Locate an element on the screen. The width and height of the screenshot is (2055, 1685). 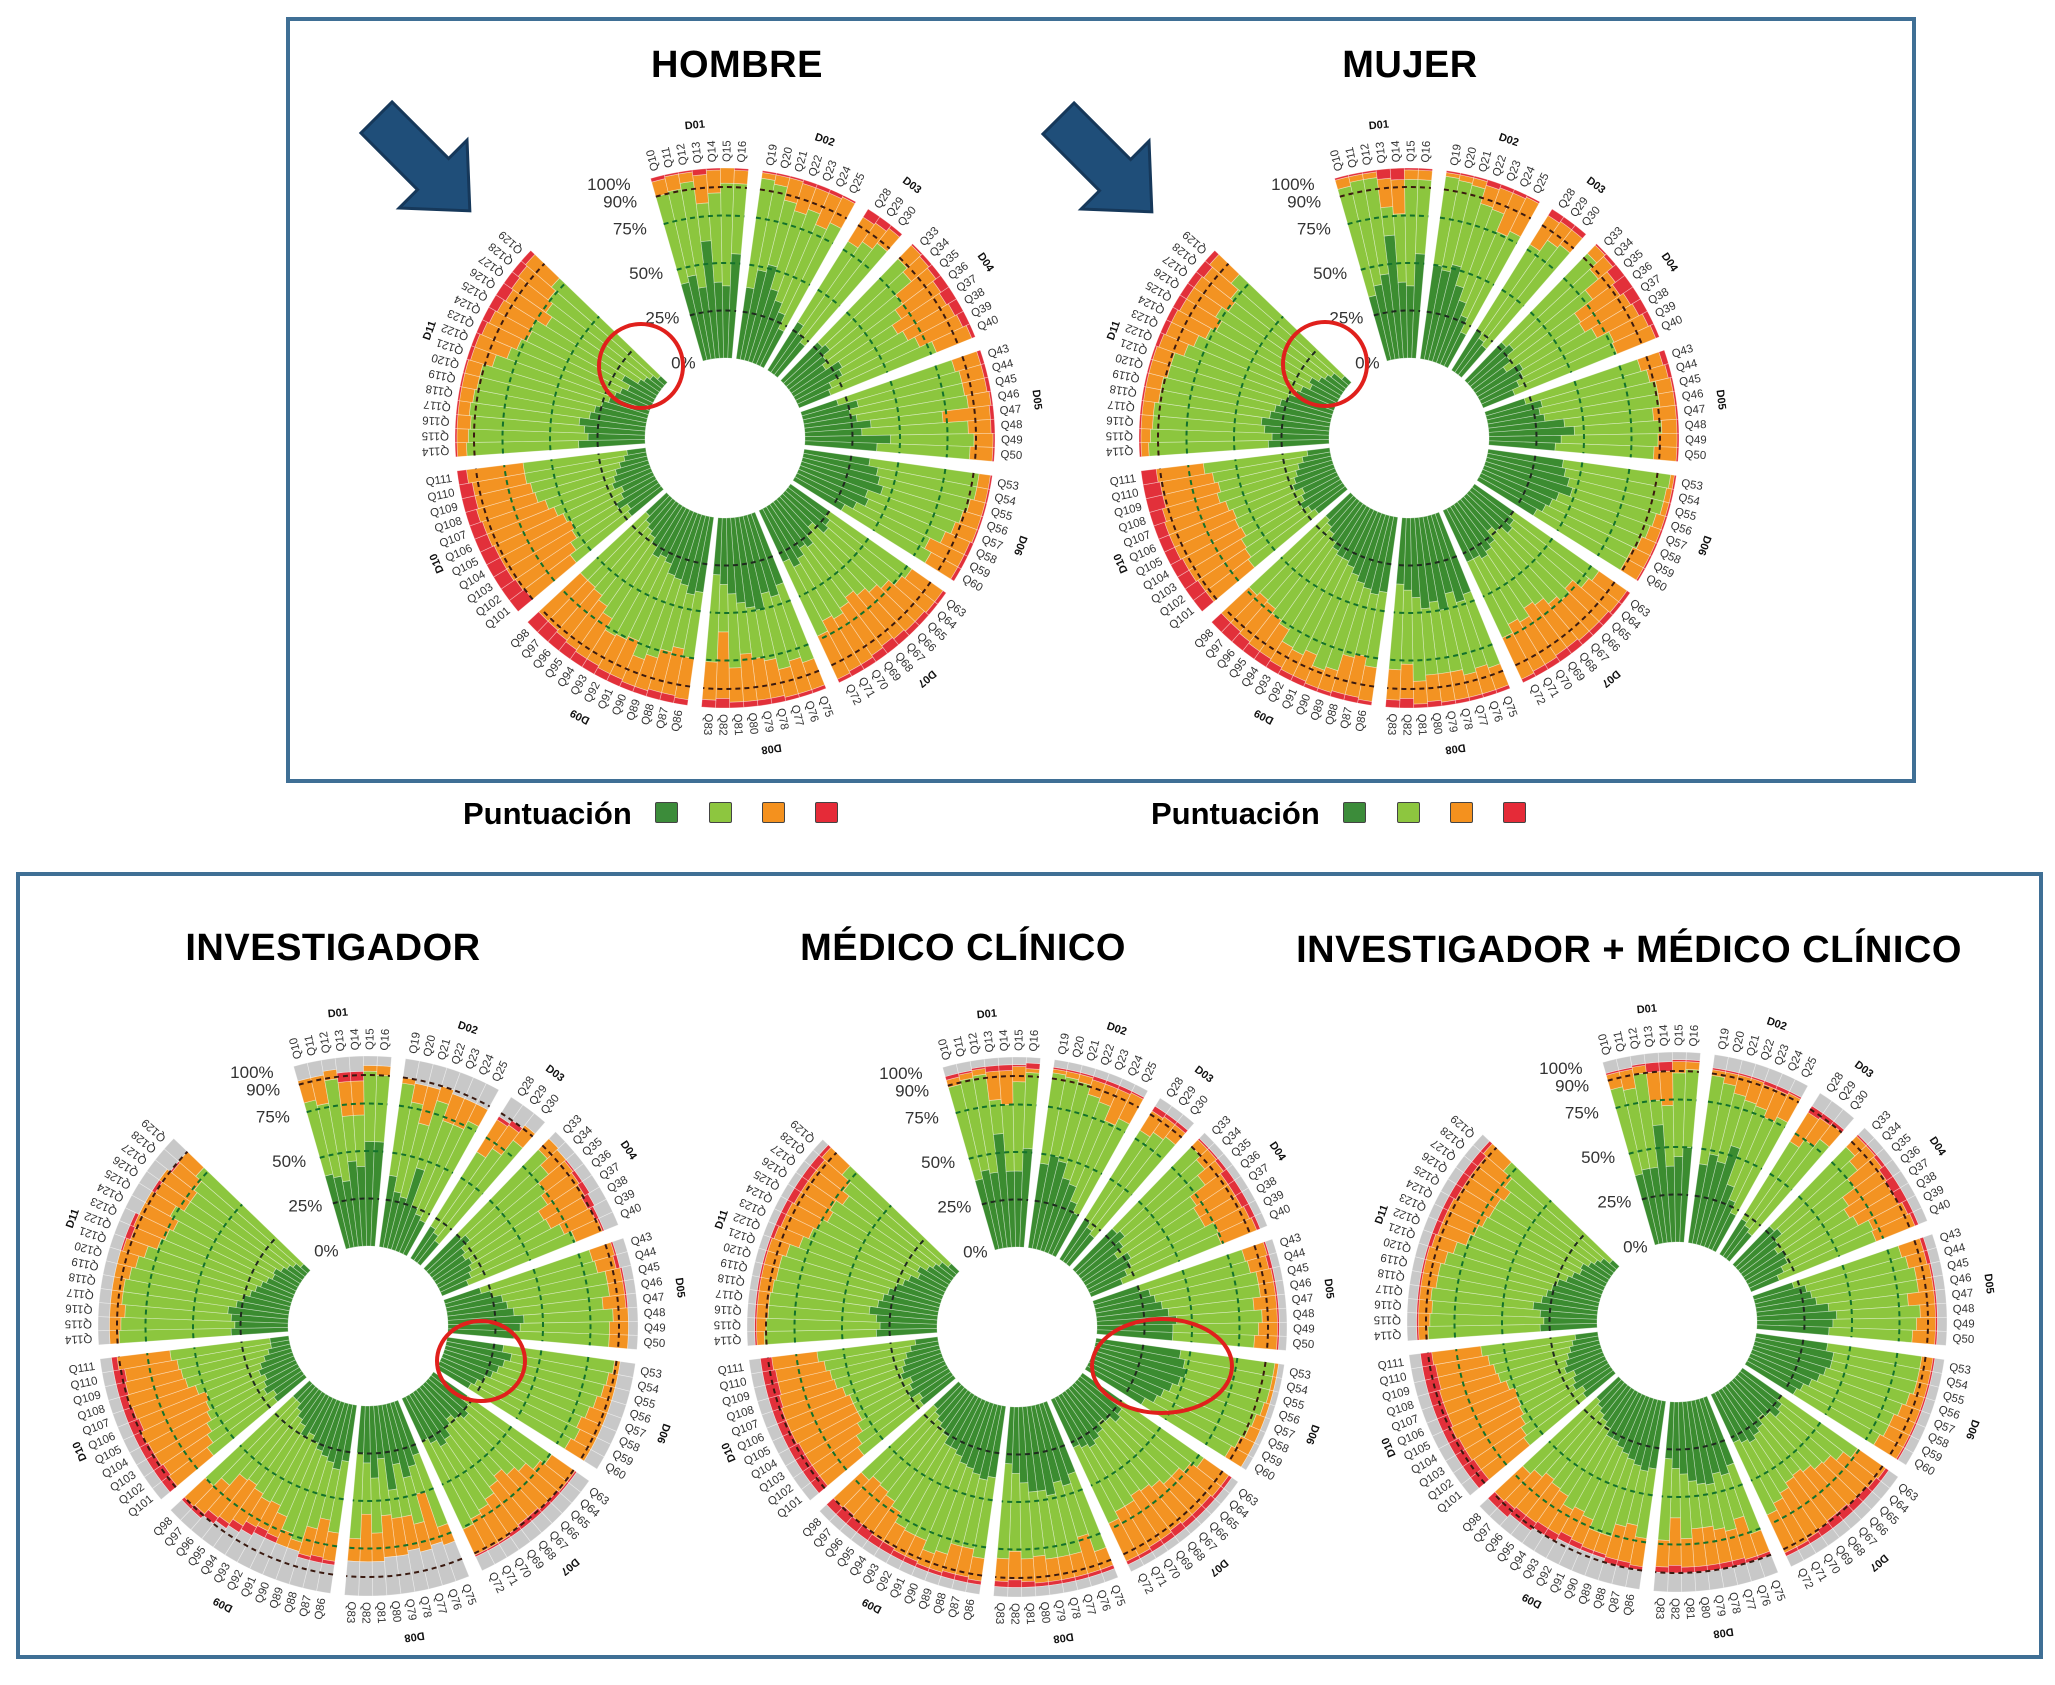
legend-mujer: Puntuación is located at coordinates (1351, 813).